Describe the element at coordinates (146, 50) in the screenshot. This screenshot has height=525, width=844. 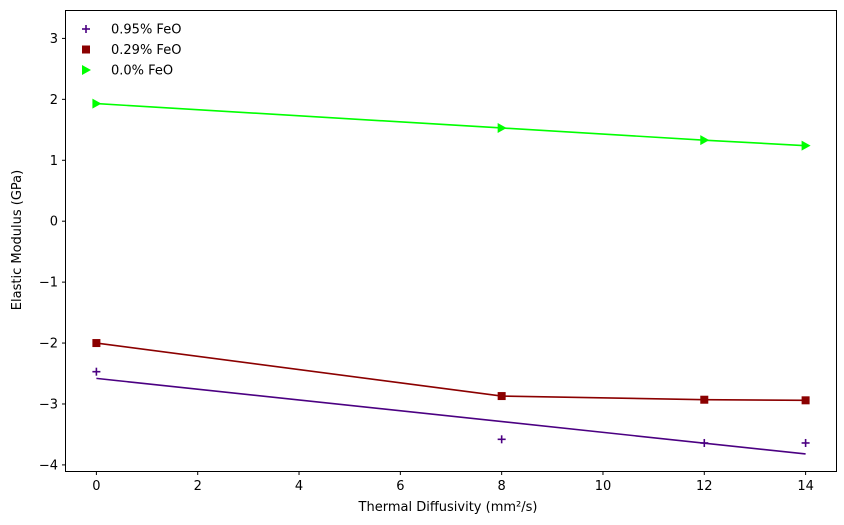
I see `legend-label: 0.29% FeO` at that location.